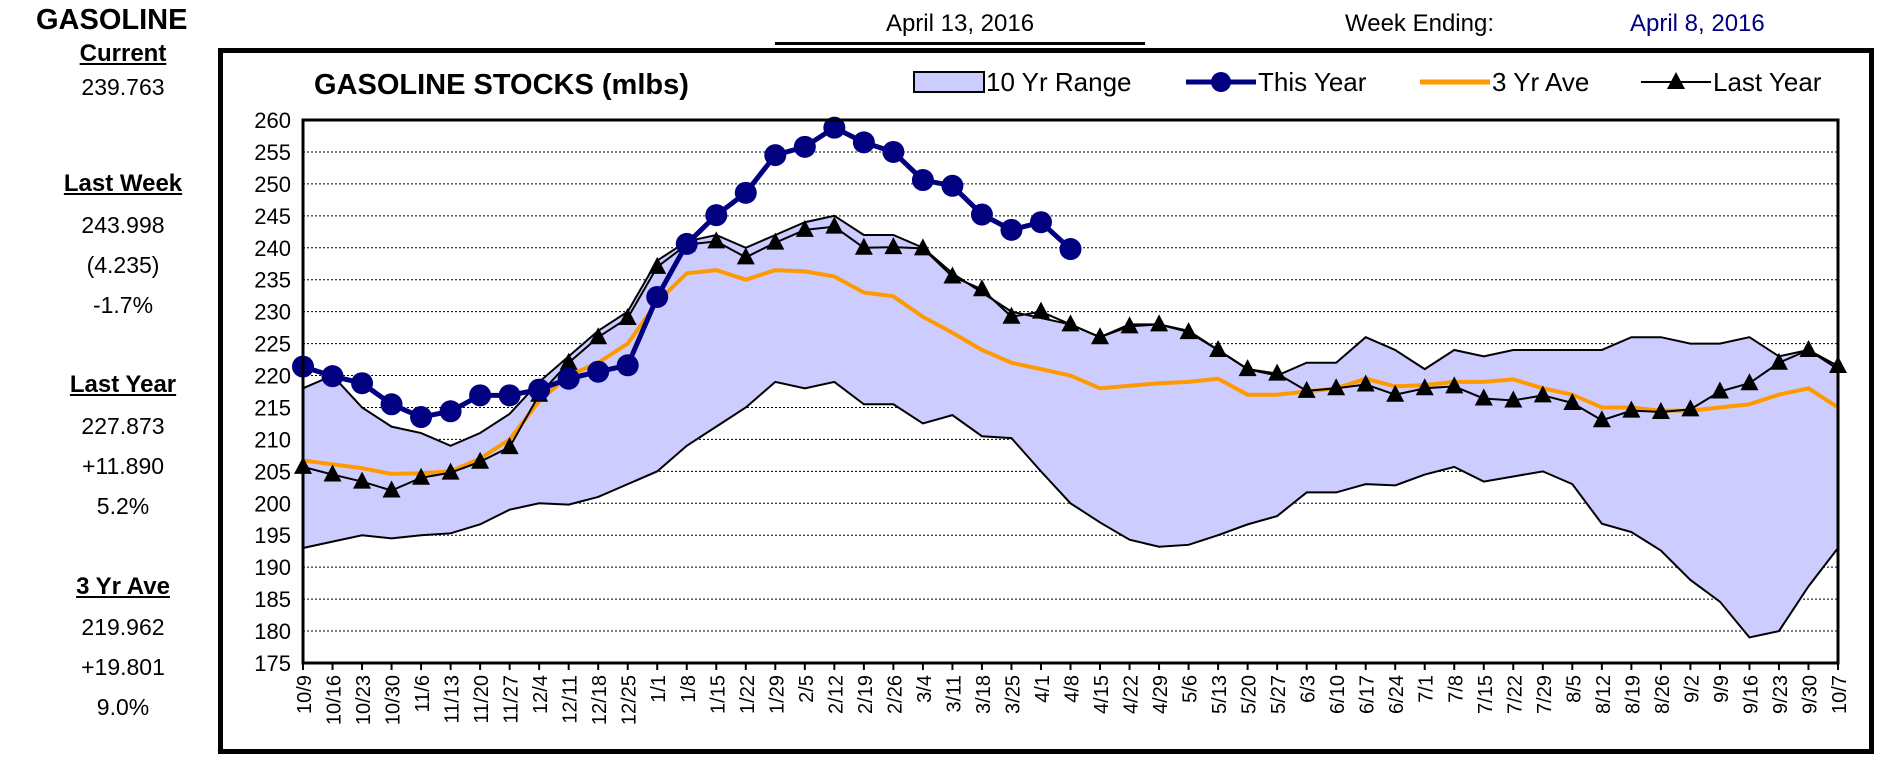  I want to click on x-tick-label: 7/29, so click(1545, 694).